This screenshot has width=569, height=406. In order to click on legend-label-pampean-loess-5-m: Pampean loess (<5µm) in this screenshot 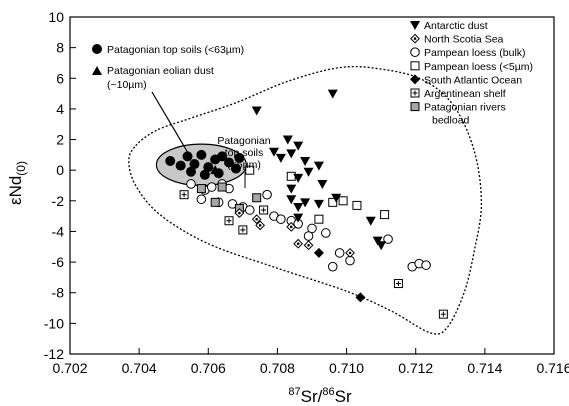, I will do `click(478, 67)`.